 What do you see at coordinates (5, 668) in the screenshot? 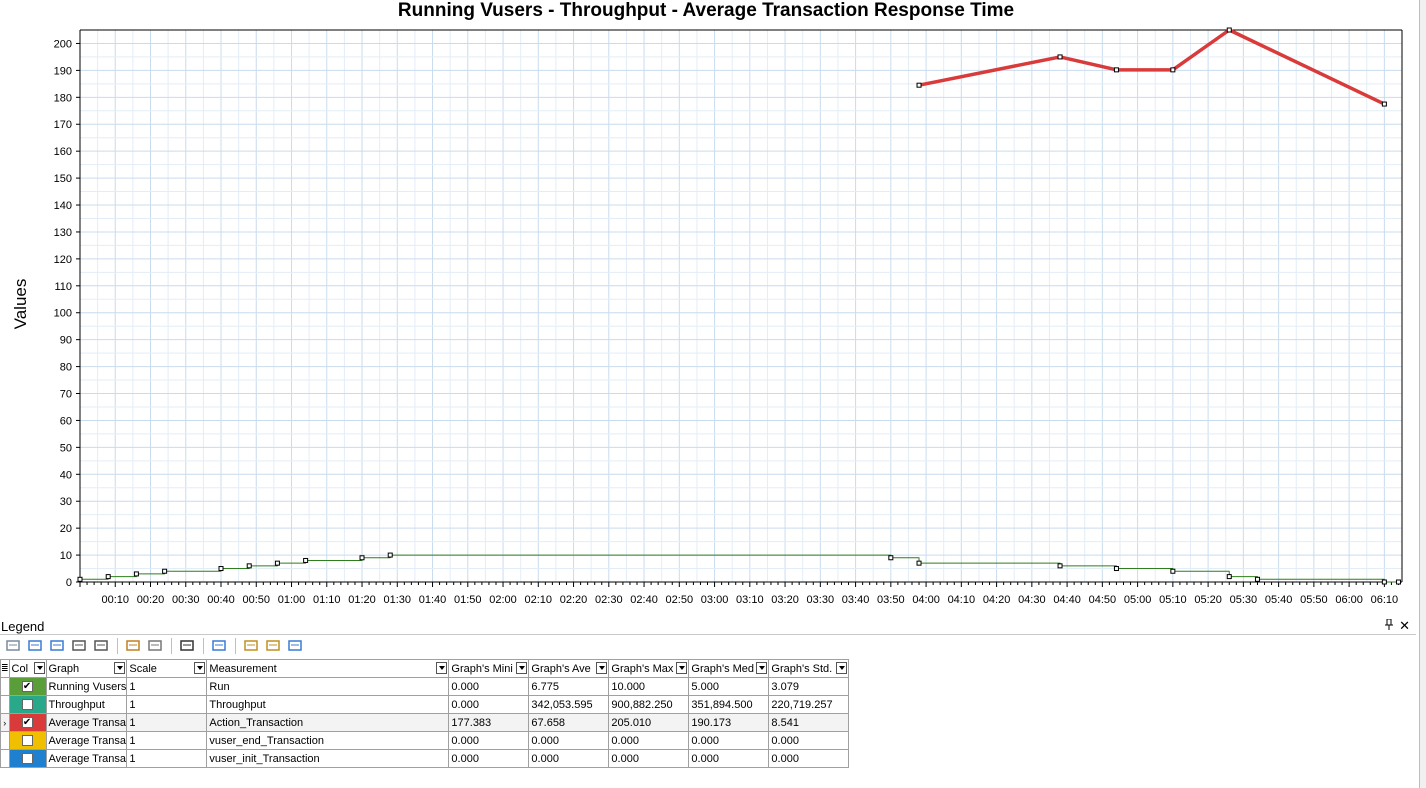
I see `row-selector-header: ≣` at bounding box center [5, 668].